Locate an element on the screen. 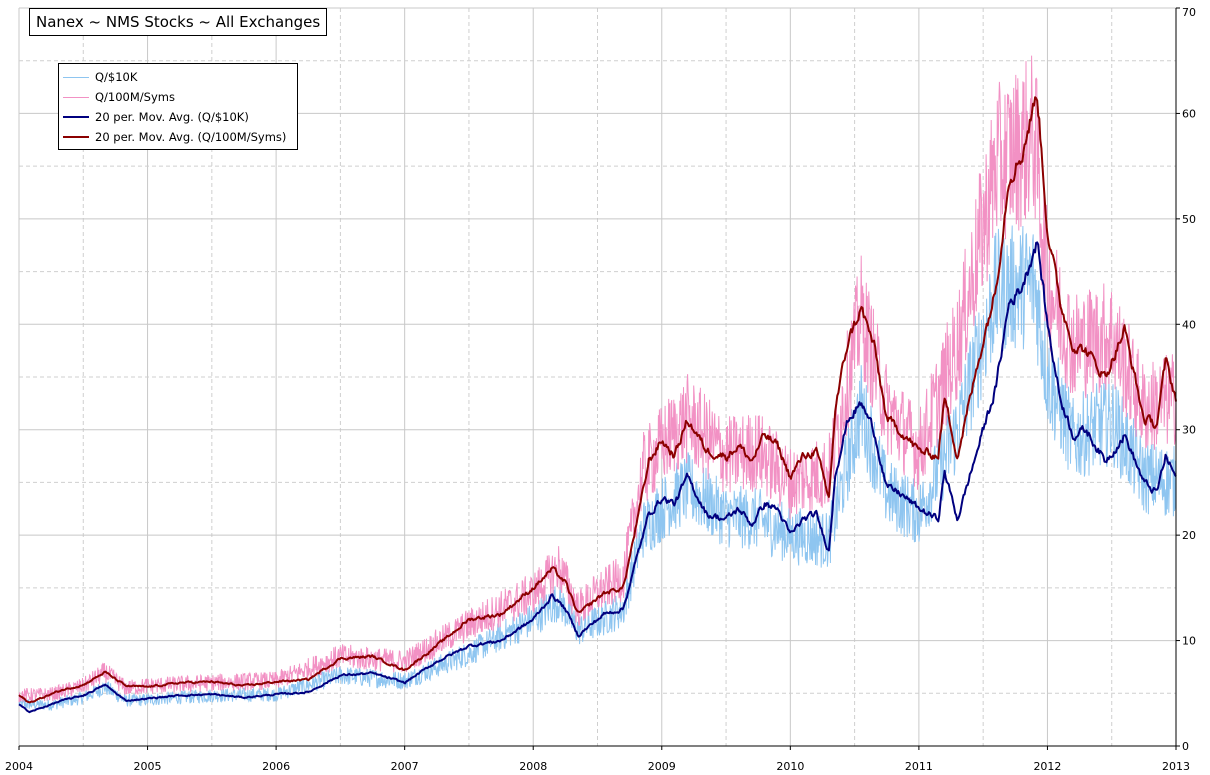 Image resolution: width=1210 pixels, height=775 pixels. y-tick-label: 10 is located at coordinates (1189, 641).